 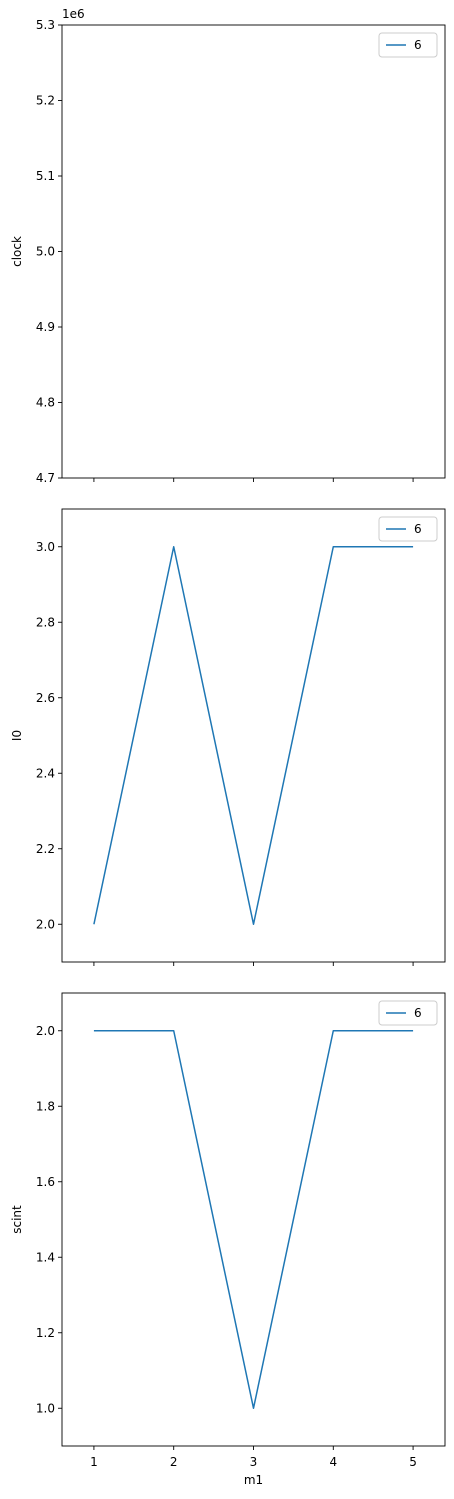 I want to click on y-tick-label: 2.8, so click(x=45, y=622).